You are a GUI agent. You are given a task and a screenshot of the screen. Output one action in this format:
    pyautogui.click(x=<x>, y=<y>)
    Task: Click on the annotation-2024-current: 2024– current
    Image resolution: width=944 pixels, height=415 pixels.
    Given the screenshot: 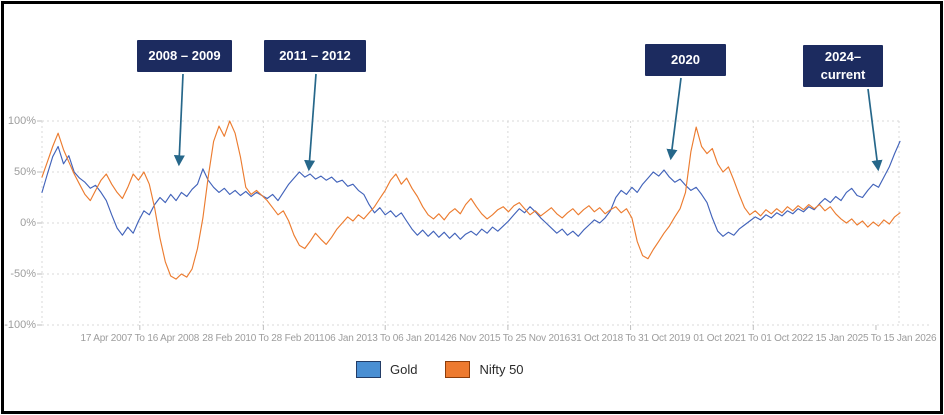 What is the action you would take?
    pyautogui.click(x=843, y=66)
    